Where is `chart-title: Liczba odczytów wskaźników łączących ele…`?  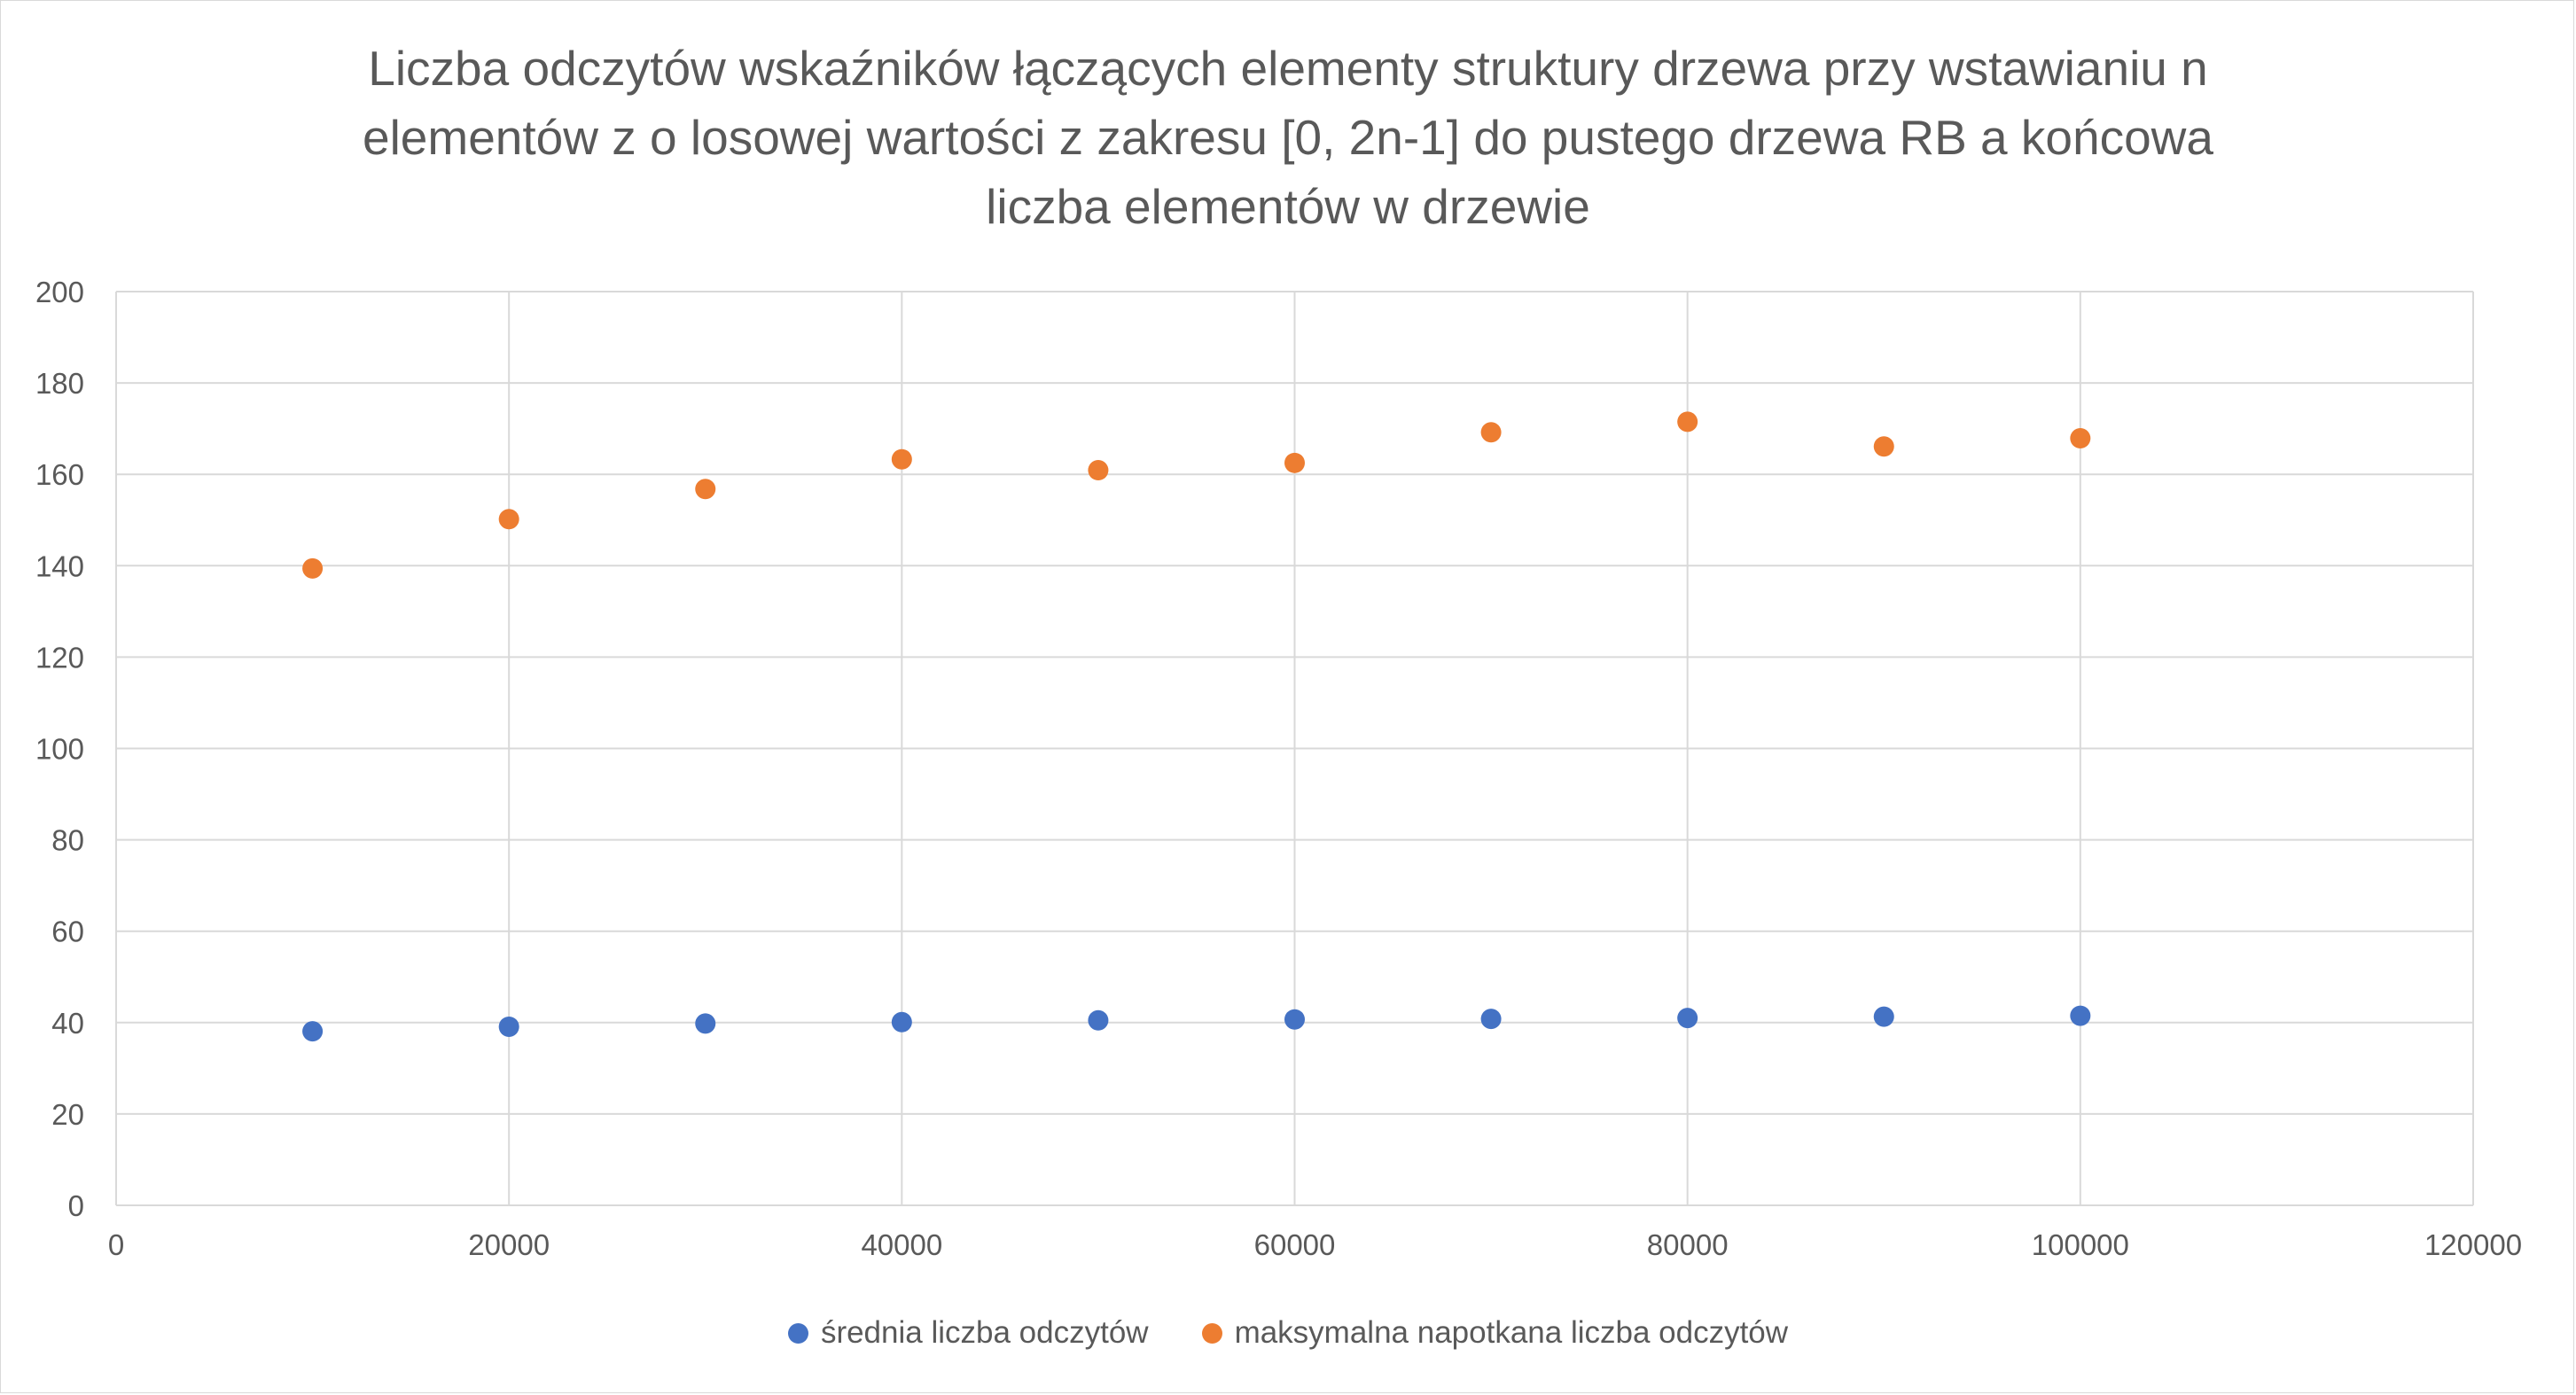
chart-title: Liczba odczytów wskaźników łączących ele… is located at coordinates (1288, 137).